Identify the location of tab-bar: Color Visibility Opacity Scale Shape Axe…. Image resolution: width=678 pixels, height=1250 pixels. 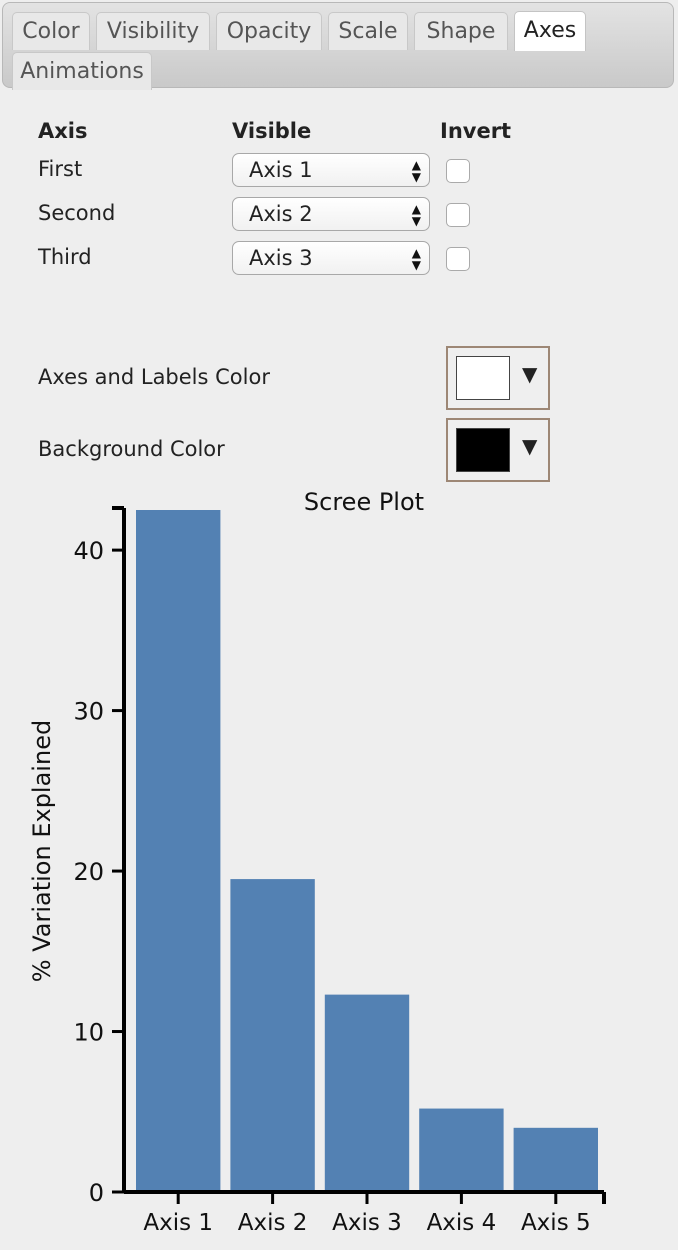
(338, 46).